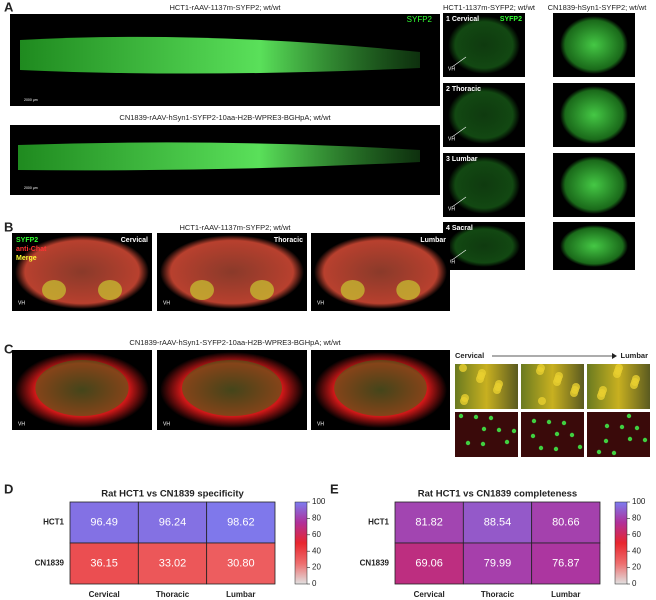 This screenshot has width=656, height=600. I want to click on row-label: CN1839, so click(375, 563).